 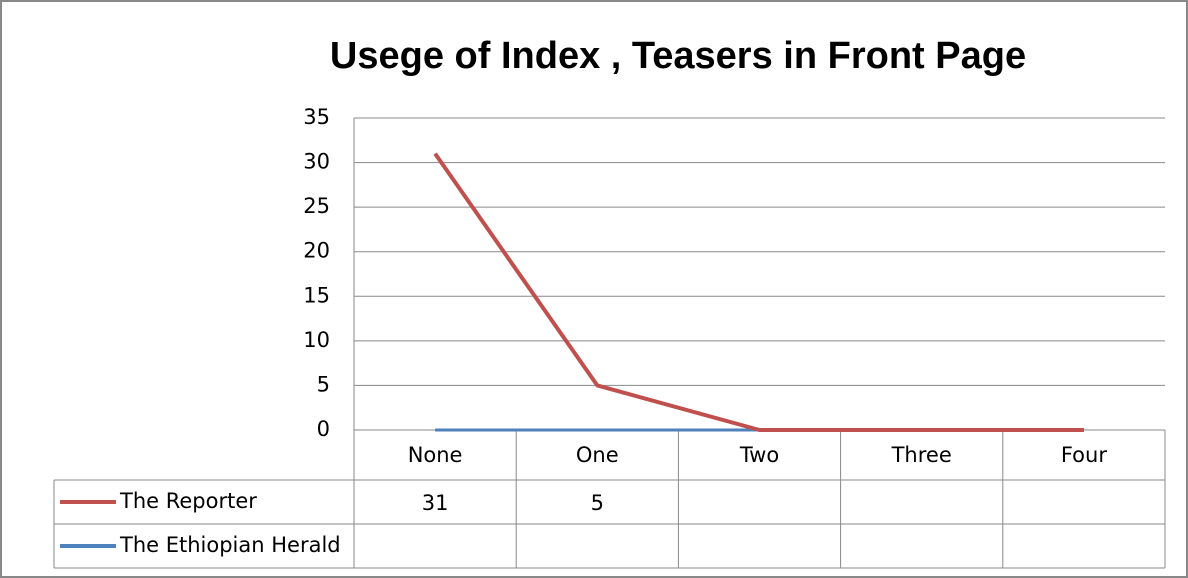 I want to click on y-tick-label: 15, so click(x=316, y=295).